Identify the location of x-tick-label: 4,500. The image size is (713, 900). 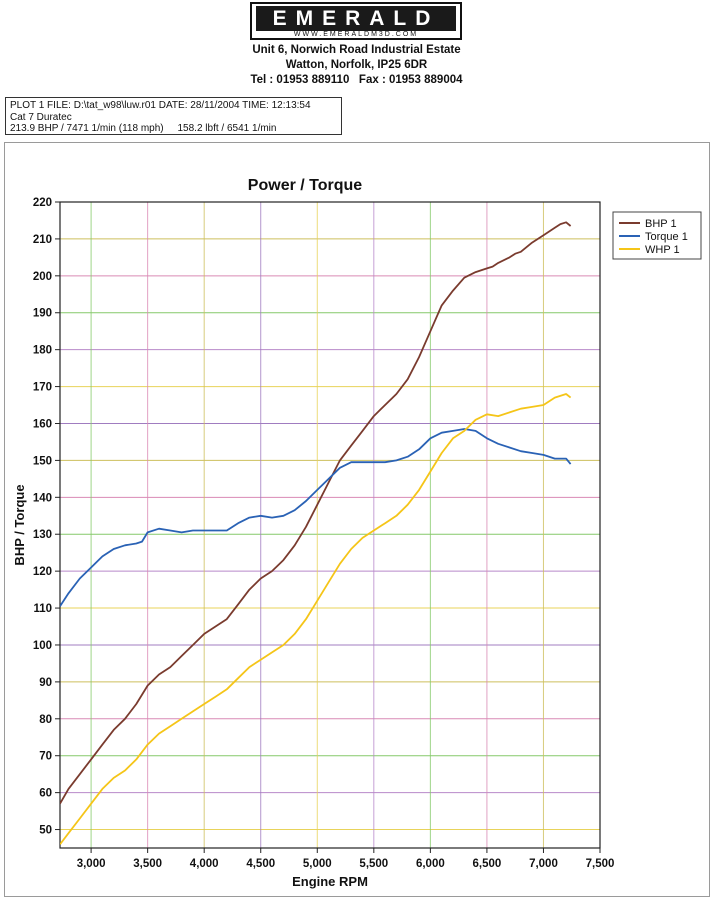
(260, 864).